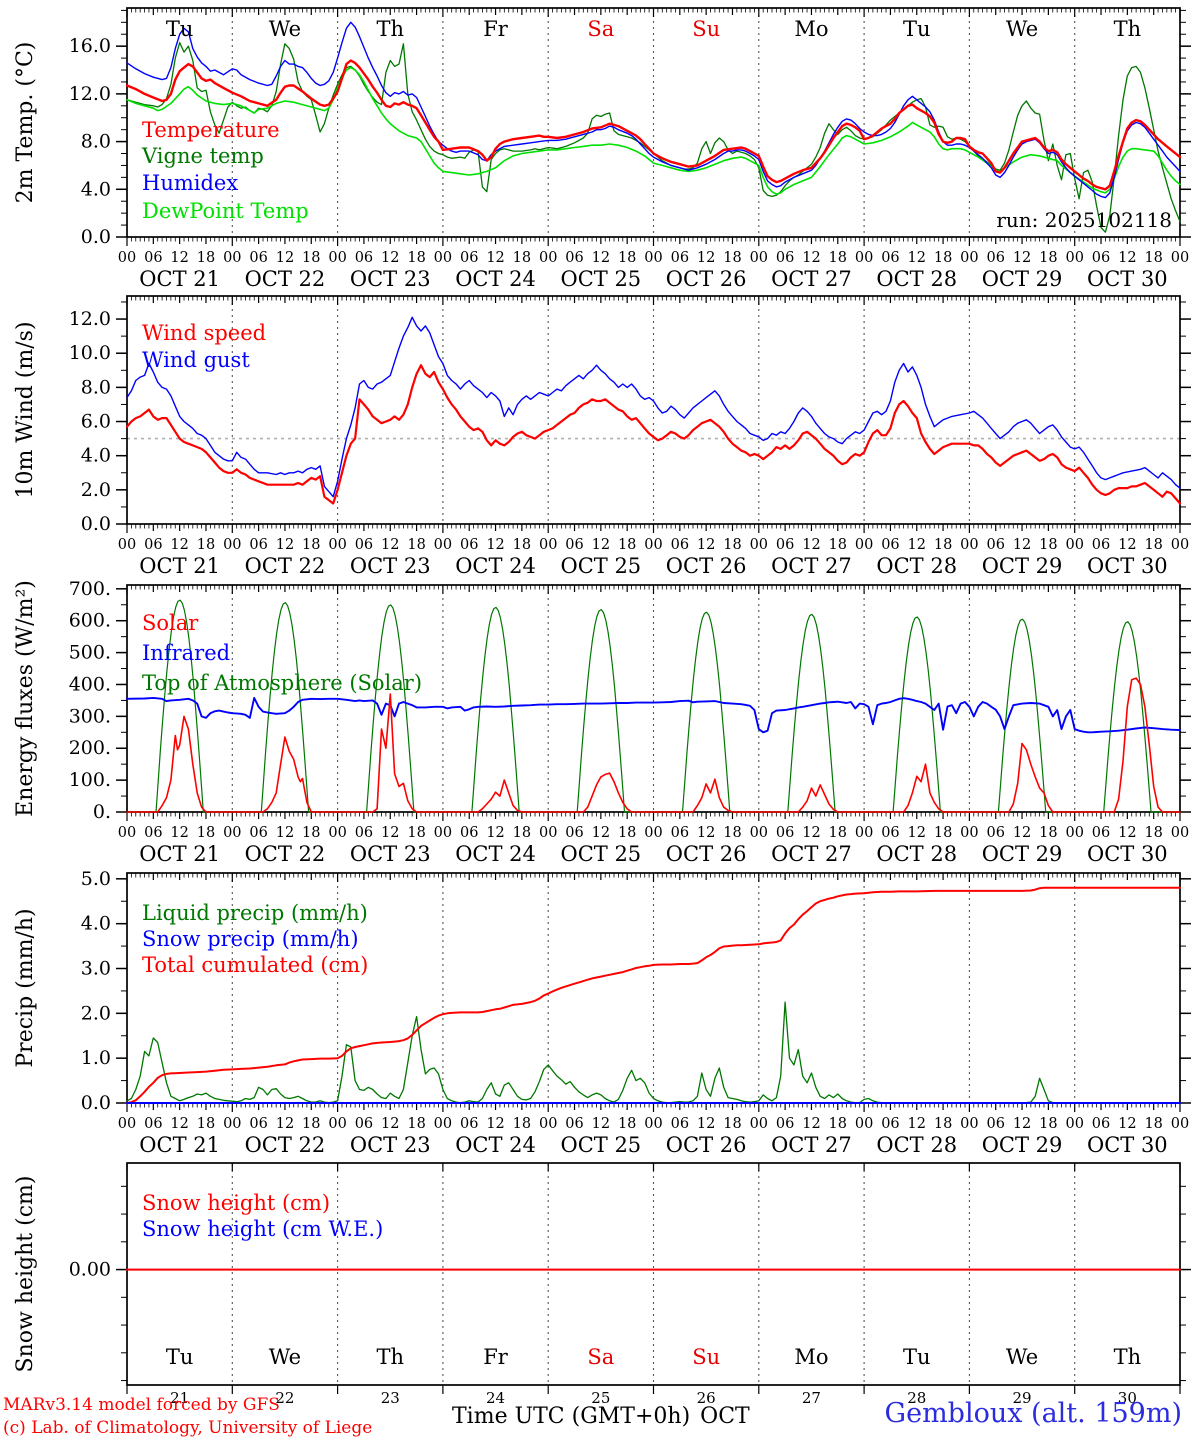  Describe the element at coordinates (1128, 29) in the screenshot. I see `day-name: Th` at that location.